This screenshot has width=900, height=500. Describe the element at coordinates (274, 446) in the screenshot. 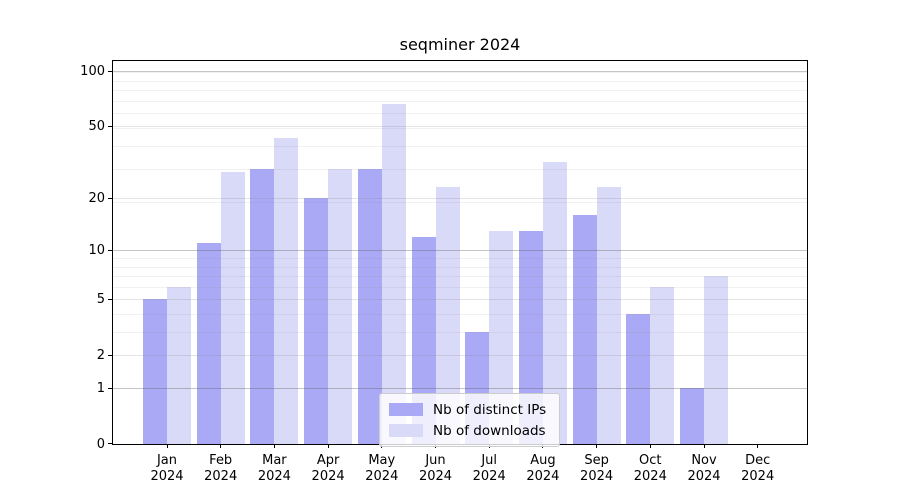

I see `x-tick-mar-2024` at that location.